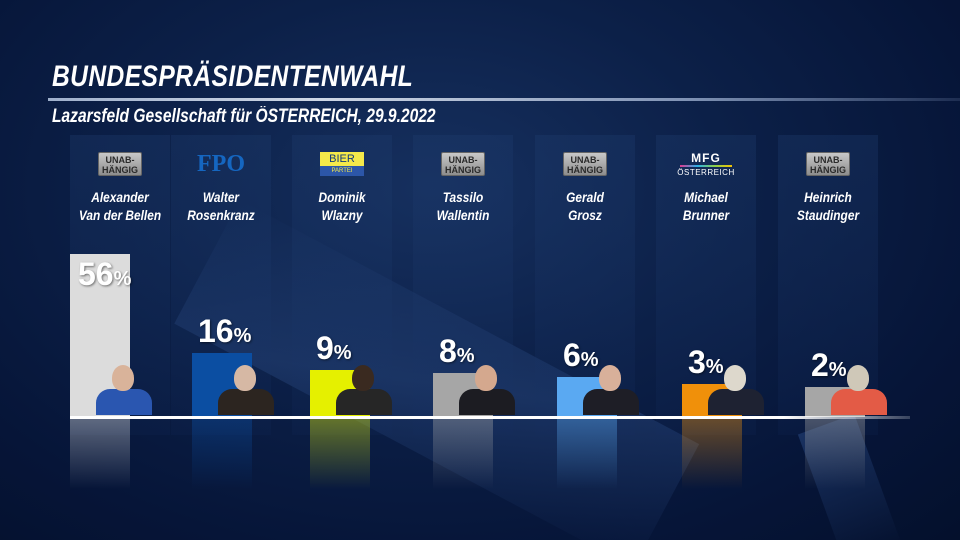  I want to click on candidate-name: Dominik Wlazny, so click(342, 206).